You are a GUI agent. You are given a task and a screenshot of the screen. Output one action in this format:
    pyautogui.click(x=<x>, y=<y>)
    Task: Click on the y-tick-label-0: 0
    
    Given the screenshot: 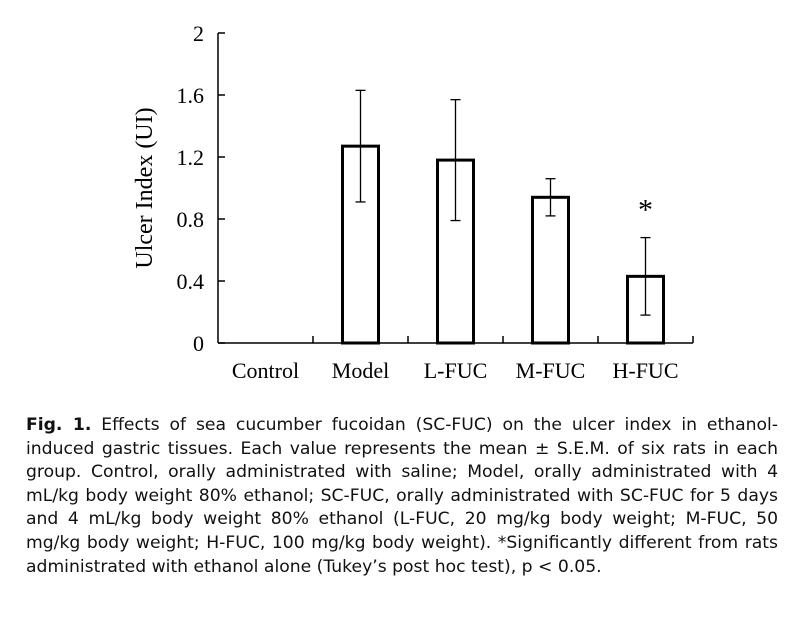 What is the action you would take?
    pyautogui.click(x=198, y=343)
    